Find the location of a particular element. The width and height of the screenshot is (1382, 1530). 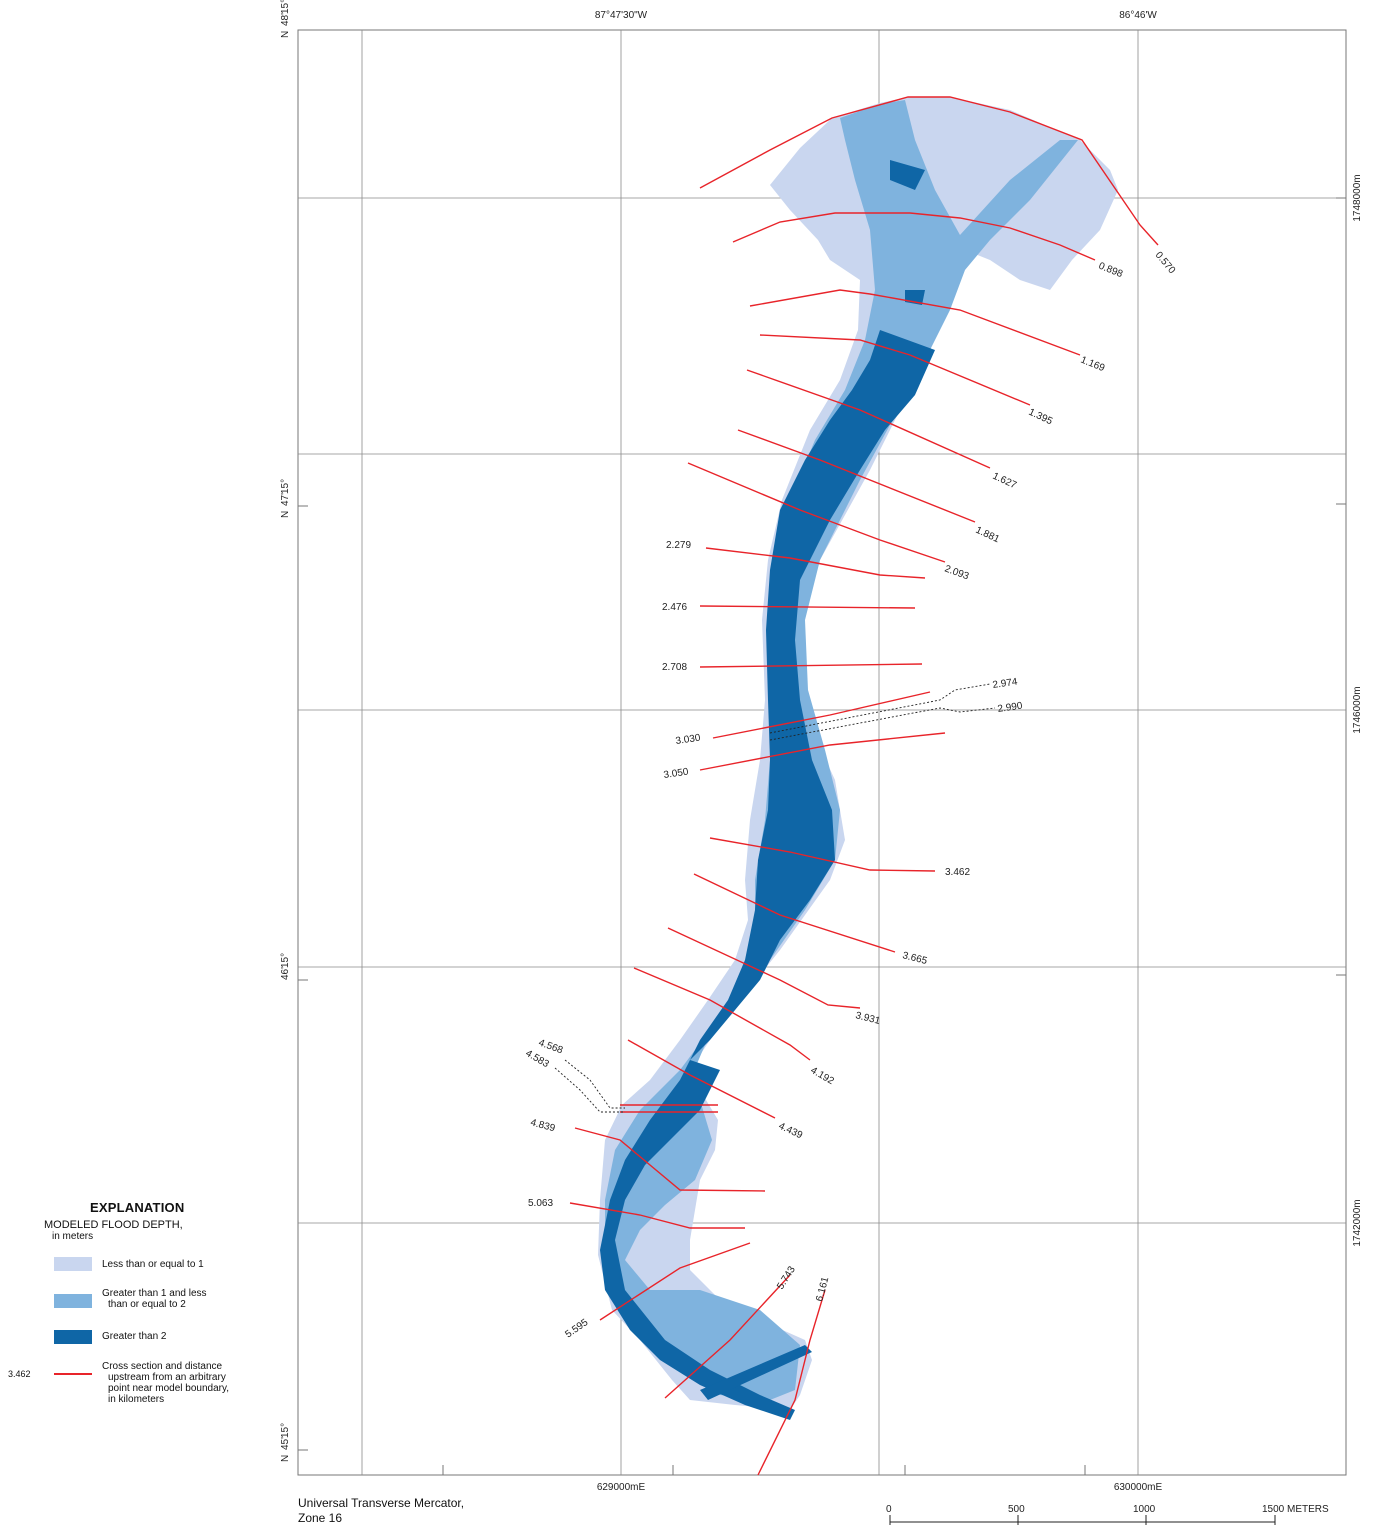

legend-xs-line-0: Cross section and distance is located at coordinates (162, 1366).